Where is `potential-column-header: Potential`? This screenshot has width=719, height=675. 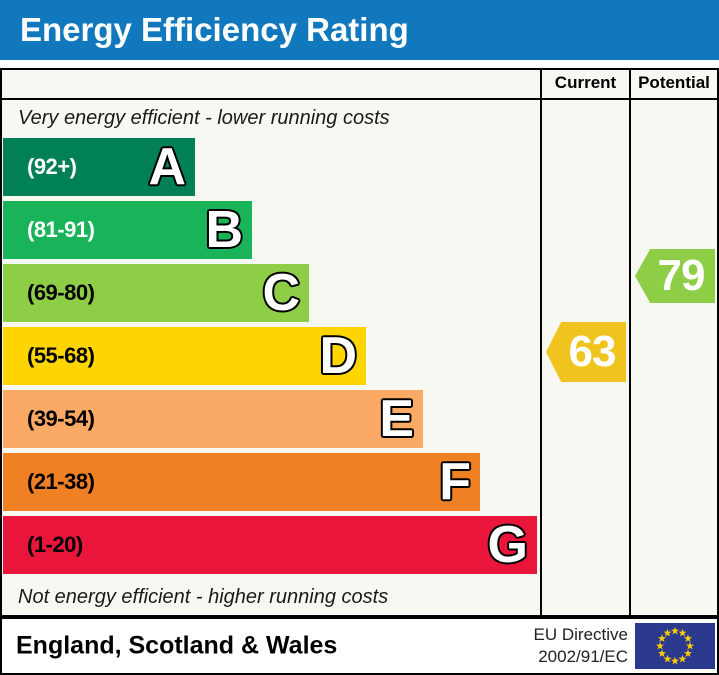
potential-column-header: Potential is located at coordinates (674, 82).